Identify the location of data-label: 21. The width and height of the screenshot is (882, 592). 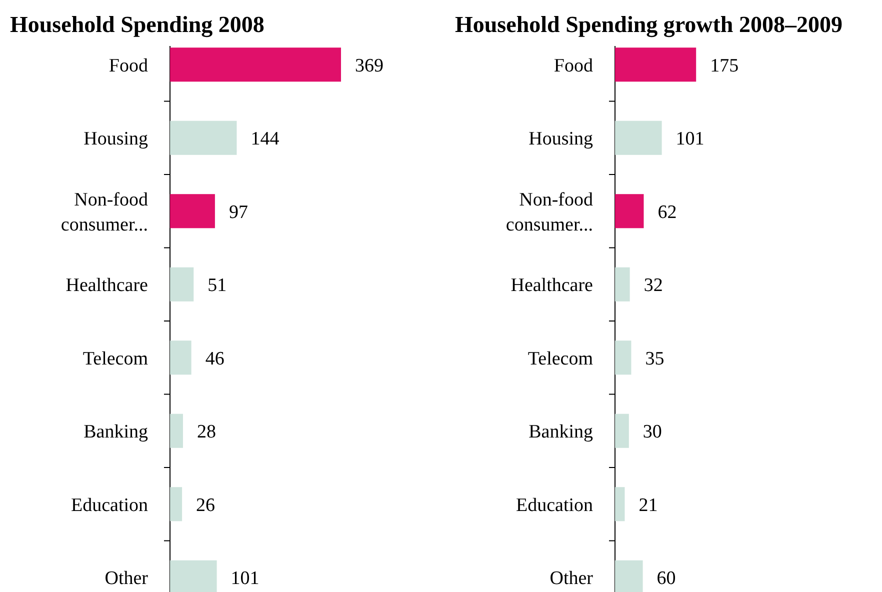
(648, 505).